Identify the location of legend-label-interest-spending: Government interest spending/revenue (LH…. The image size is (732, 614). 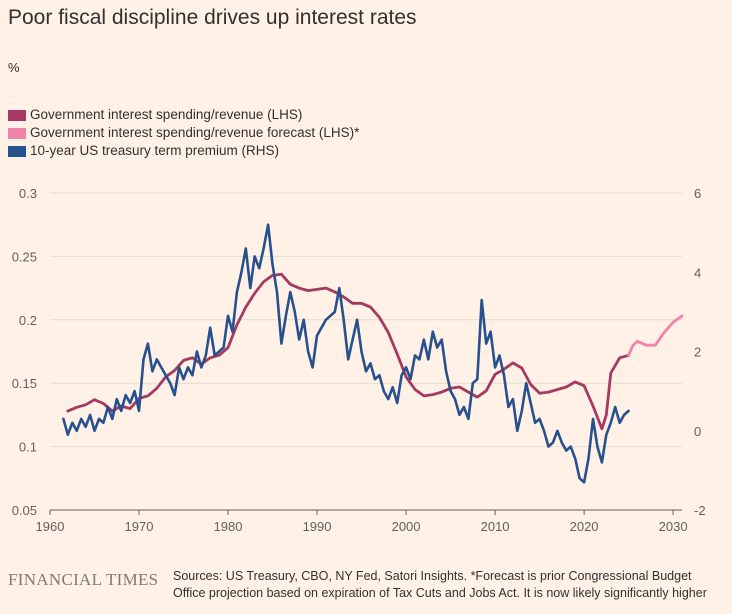
(166, 114).